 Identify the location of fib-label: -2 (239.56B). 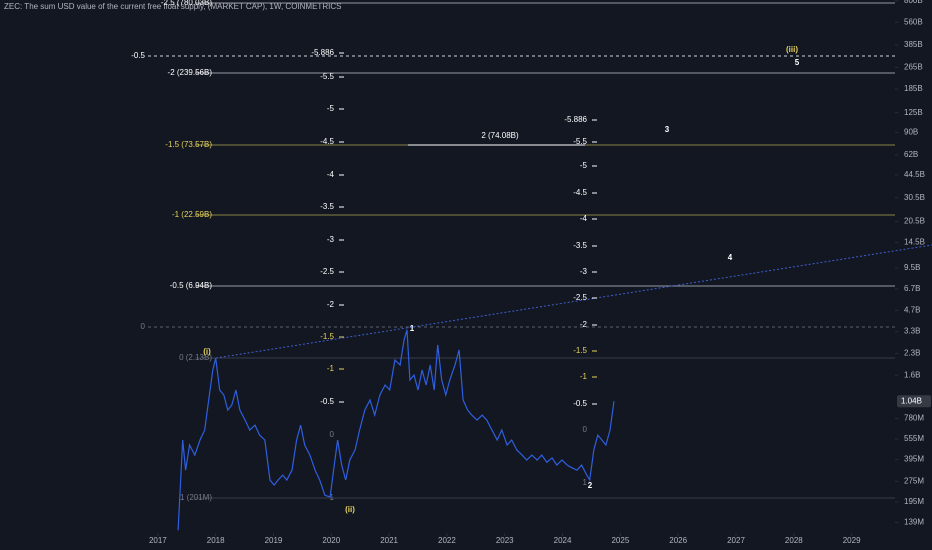
(190, 72).